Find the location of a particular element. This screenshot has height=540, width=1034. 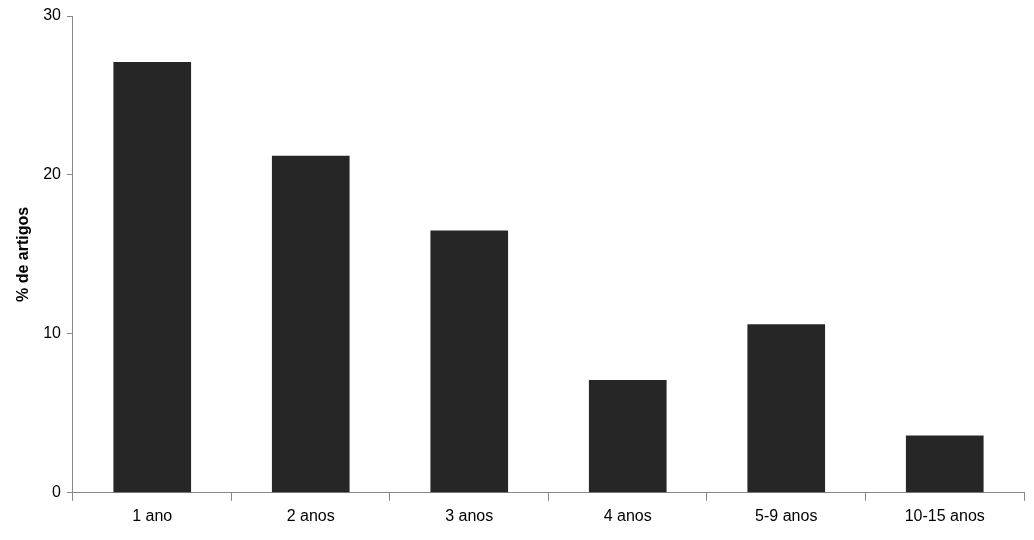

x-tick-label: 3 anos is located at coordinates (469, 515).